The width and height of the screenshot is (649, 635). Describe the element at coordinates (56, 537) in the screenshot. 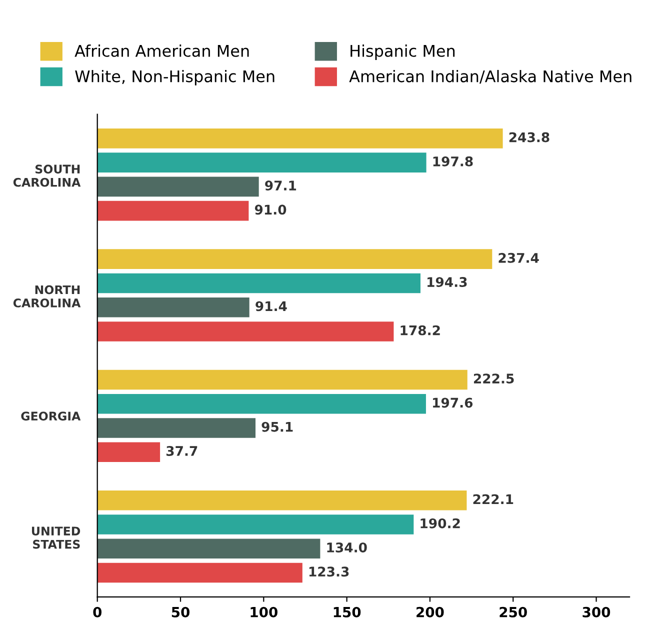

I see `y-tick-label: UNITED STATES` at that location.